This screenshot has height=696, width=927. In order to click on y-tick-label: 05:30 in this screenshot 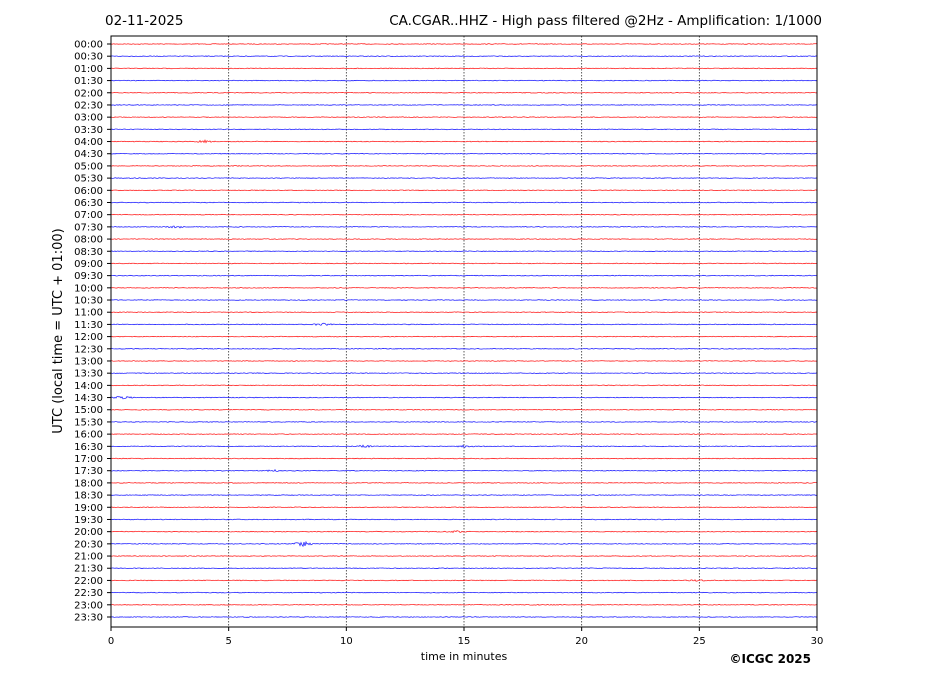, I will do `click(88, 179)`.